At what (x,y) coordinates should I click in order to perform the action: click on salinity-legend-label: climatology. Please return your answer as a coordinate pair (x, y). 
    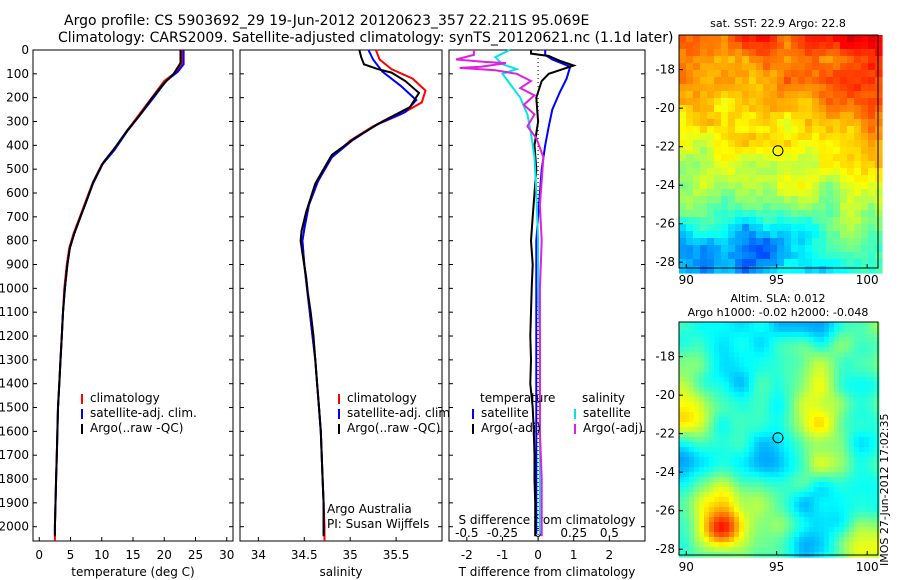
    Looking at the image, I should click on (382, 398).